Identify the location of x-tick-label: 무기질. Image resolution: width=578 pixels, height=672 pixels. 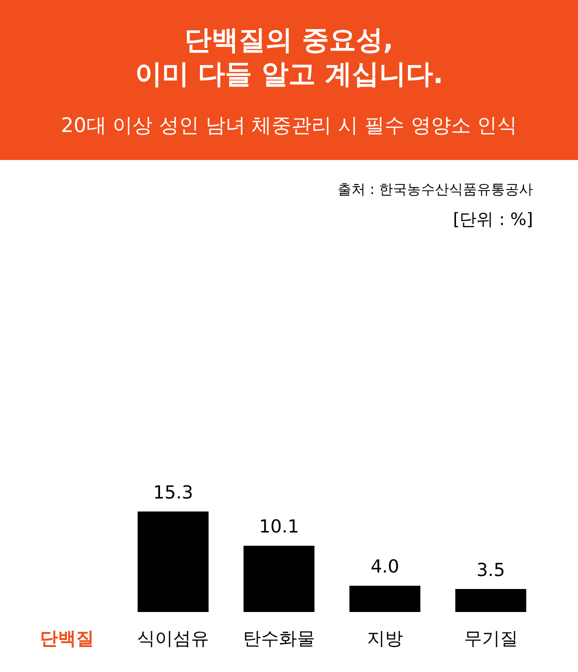
(491, 639).